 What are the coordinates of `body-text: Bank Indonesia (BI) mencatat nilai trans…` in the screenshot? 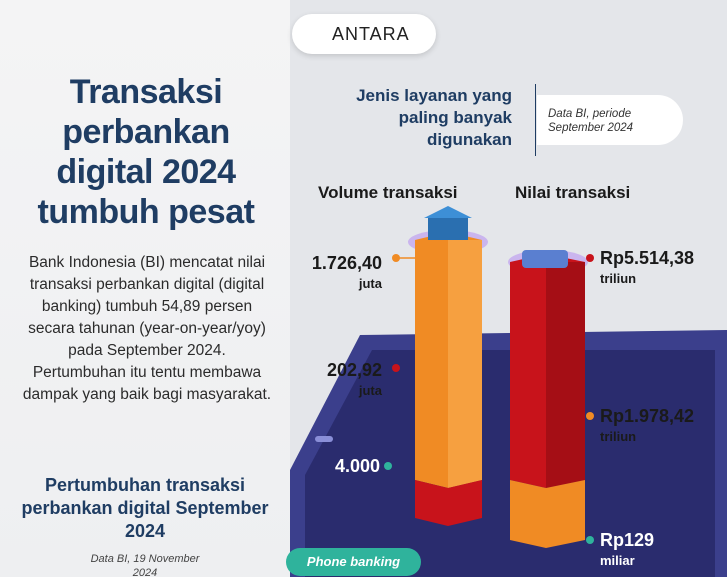 It's located at (147, 328).